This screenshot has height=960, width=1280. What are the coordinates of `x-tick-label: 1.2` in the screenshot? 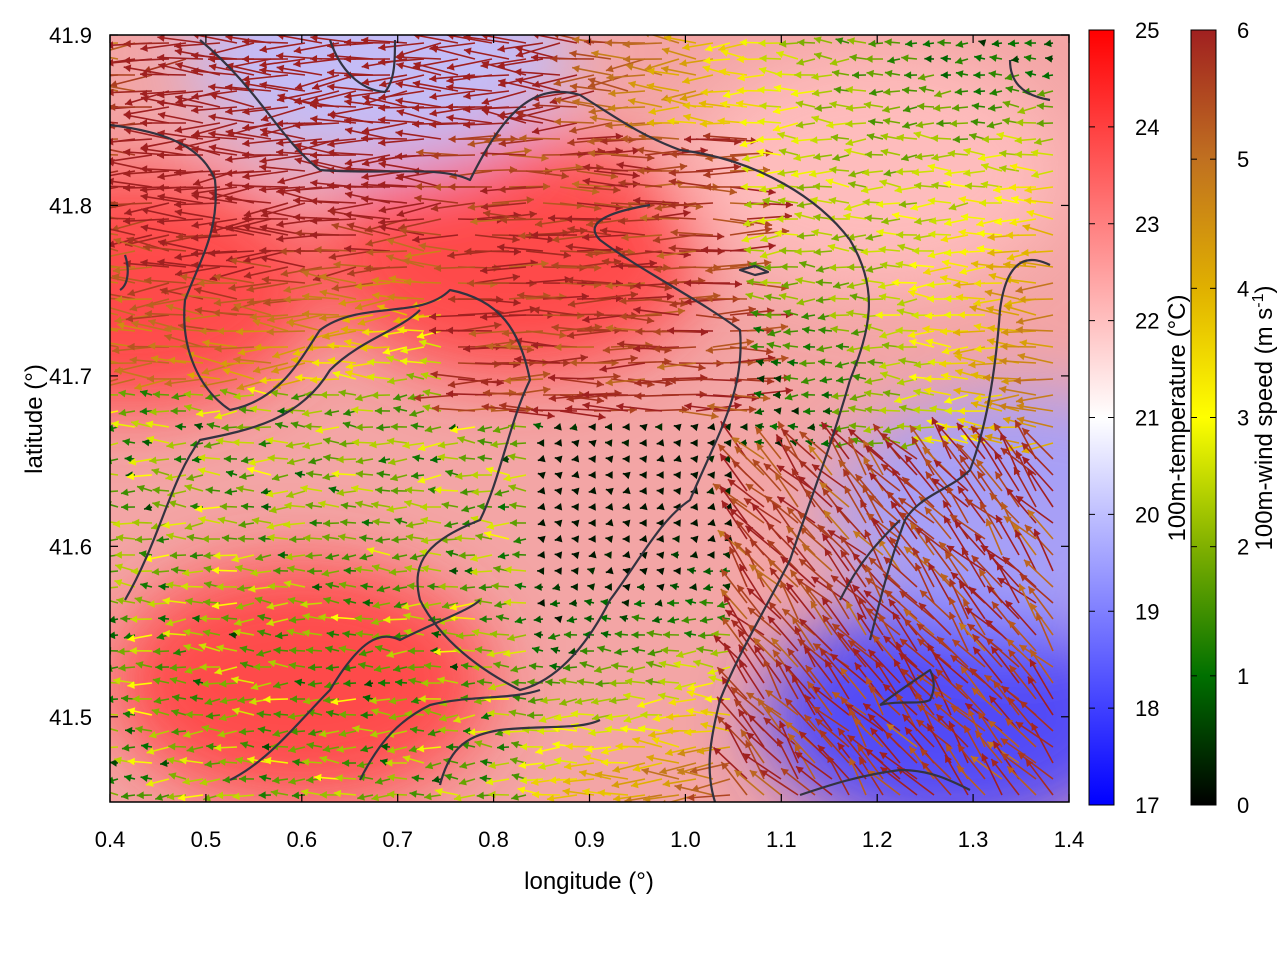 It's located at (877, 839).